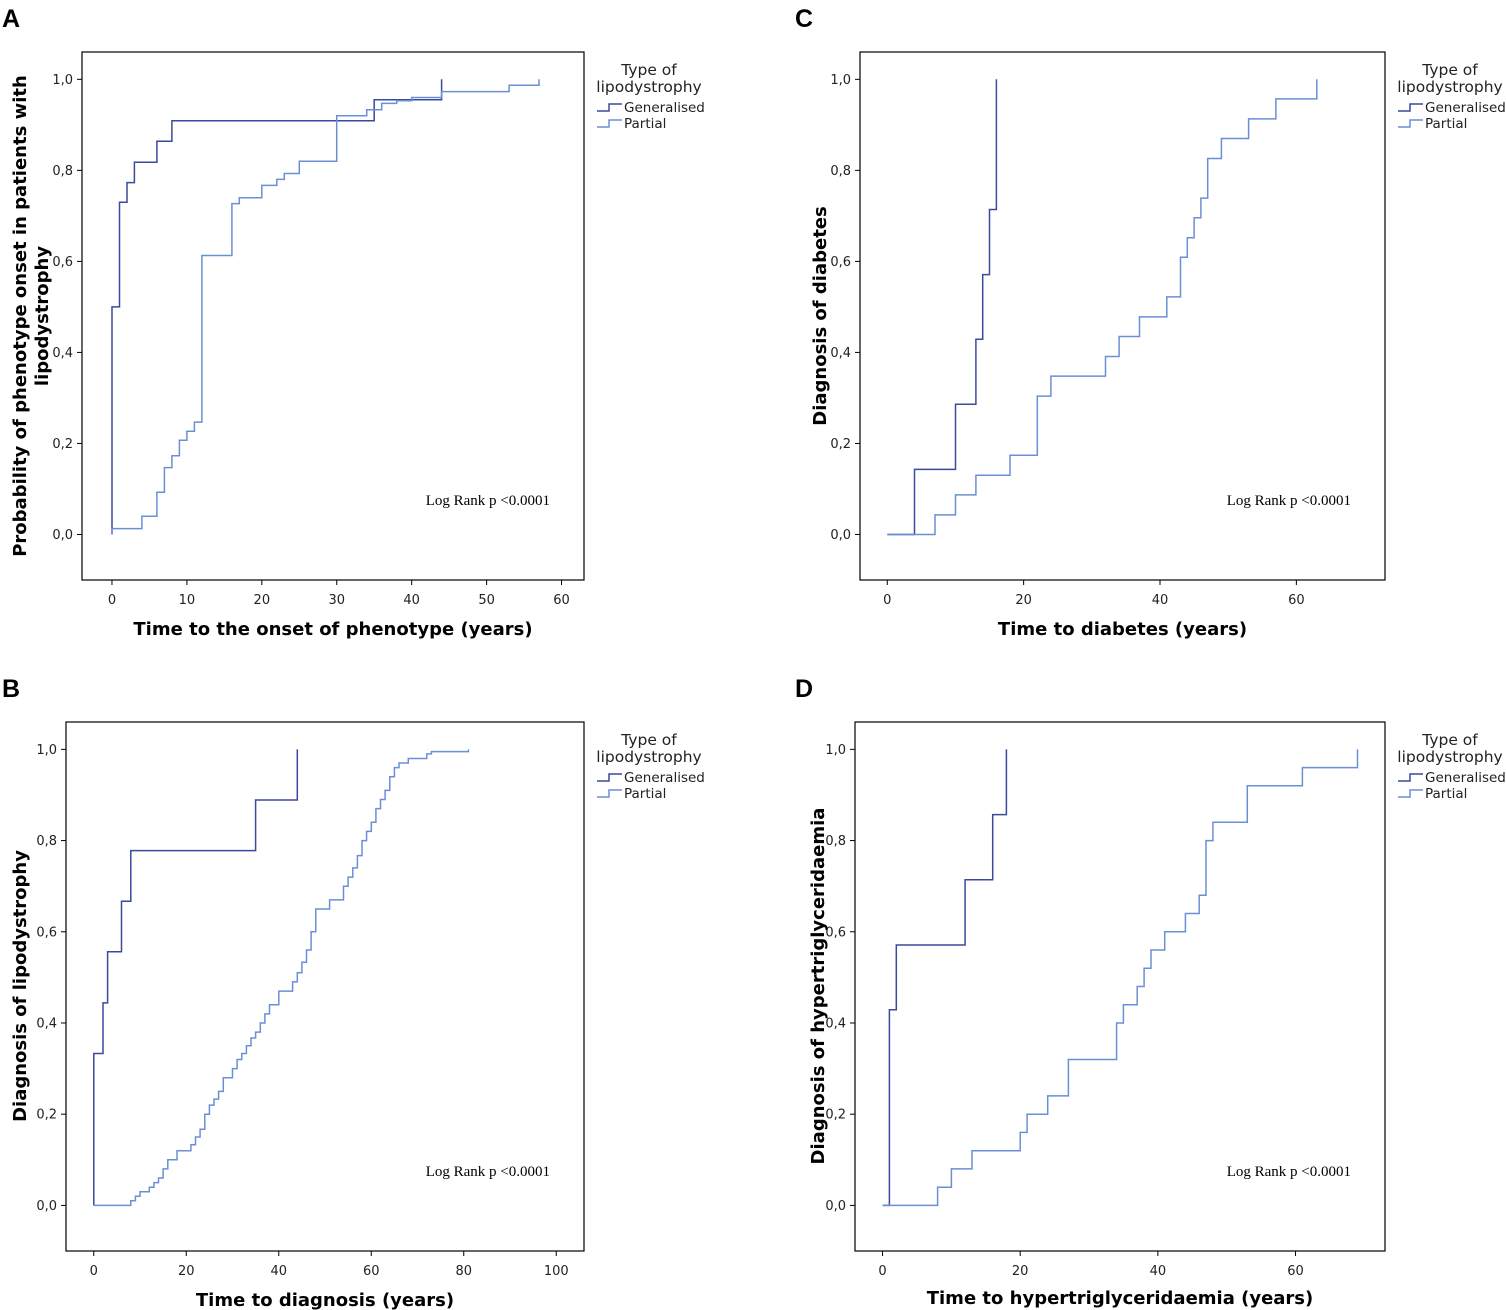 The image size is (1506, 1310). Describe the element at coordinates (1120, 1298) in the screenshot. I see `x-axis-title: Time to hypertriglyceridaemia (years)` at that location.